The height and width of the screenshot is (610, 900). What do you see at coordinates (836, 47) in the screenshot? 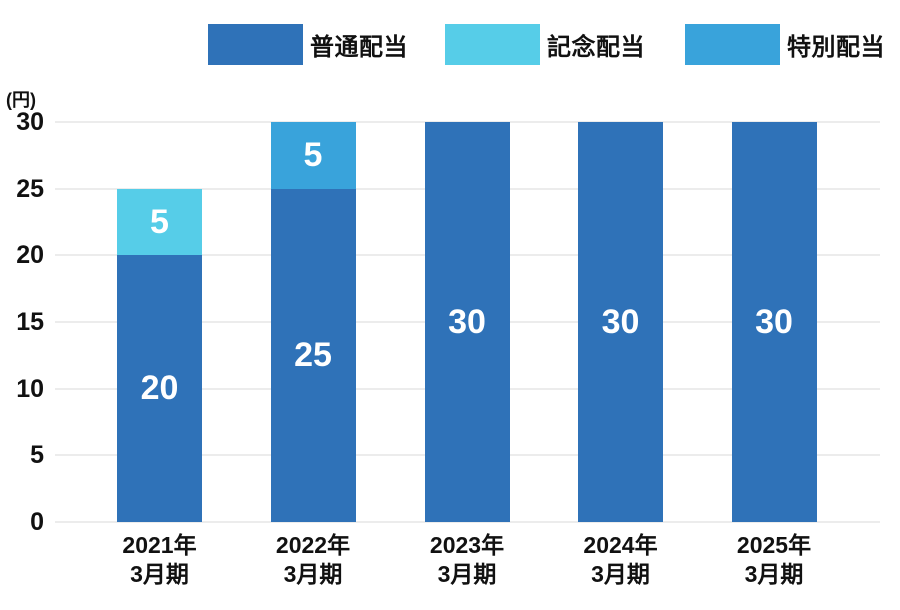
I see `legend-label: 特別配当` at bounding box center [836, 47].